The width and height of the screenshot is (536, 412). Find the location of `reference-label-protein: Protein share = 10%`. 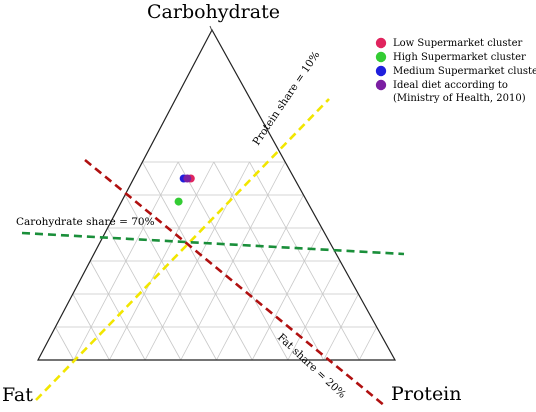

reference-label-protein: Protein share = 10% is located at coordinates (287, 98).